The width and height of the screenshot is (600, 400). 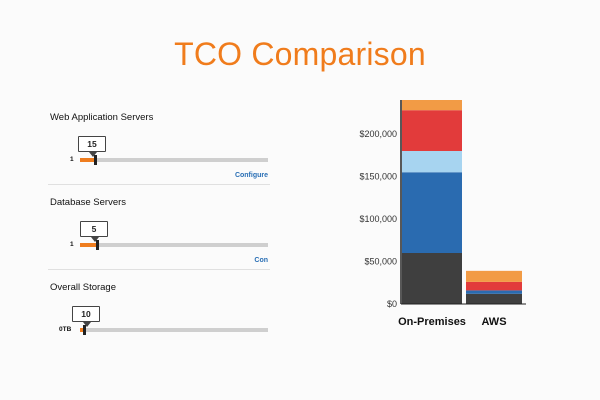 I want to click on y-tick-label: $50,000, so click(x=380, y=262).